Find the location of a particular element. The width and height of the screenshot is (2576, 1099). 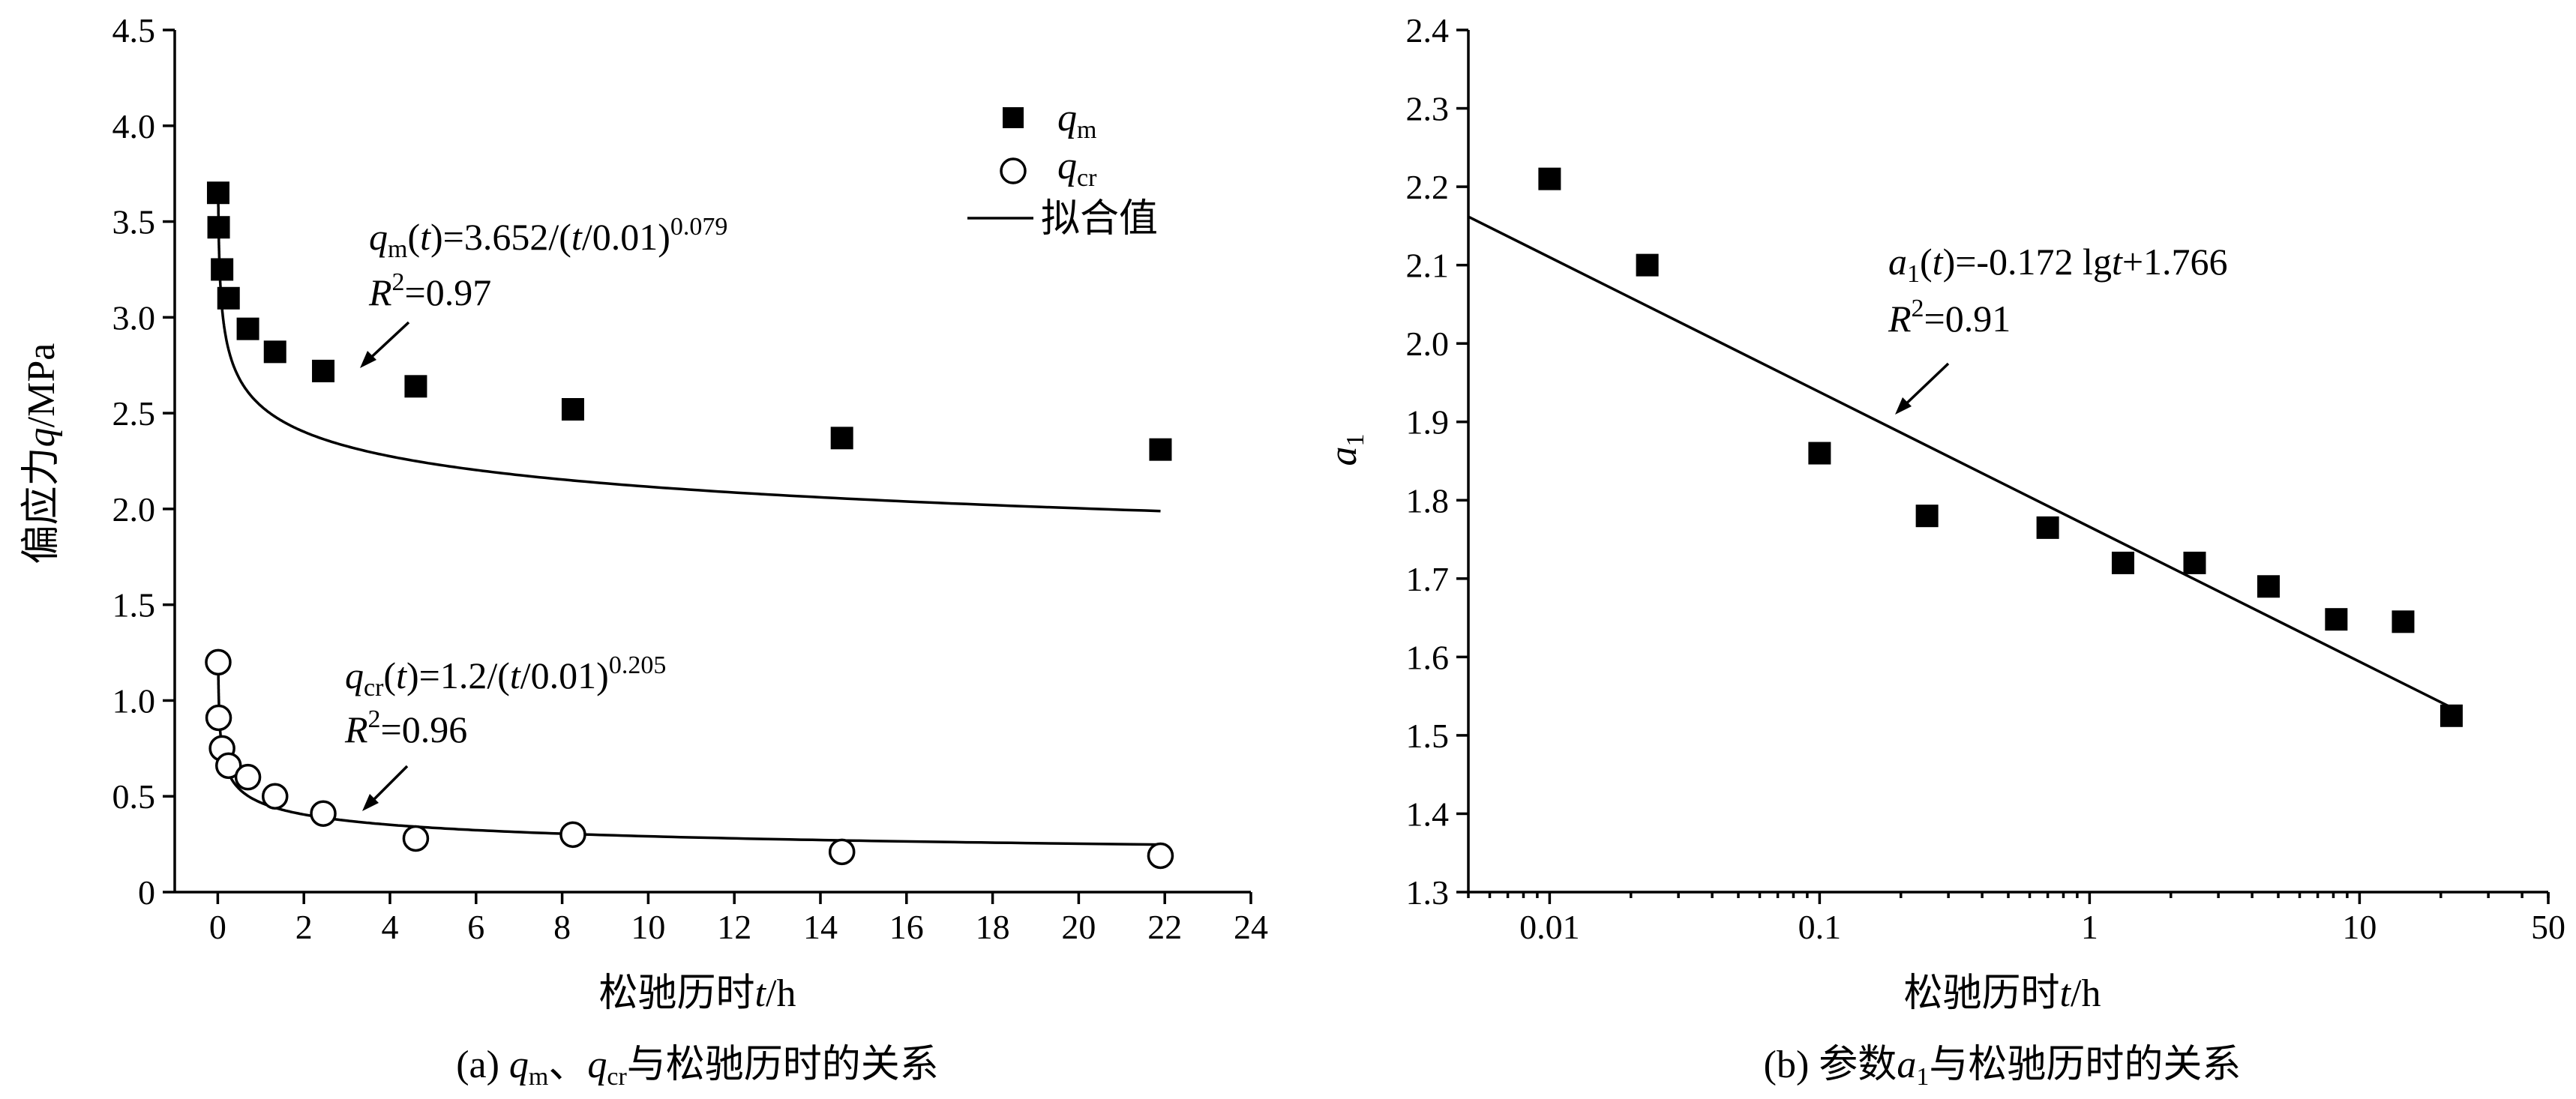

qm-fit-equation: qm(t)=3.652/(t/0.01)0.079 is located at coordinates (548, 238).